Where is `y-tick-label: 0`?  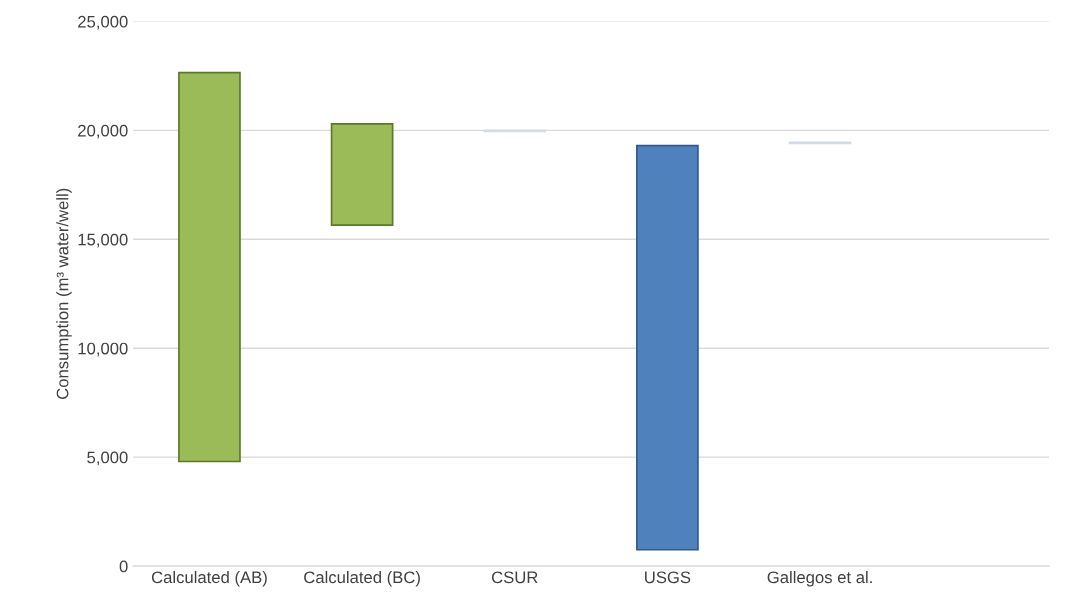
y-tick-label: 0 is located at coordinates (123, 566).